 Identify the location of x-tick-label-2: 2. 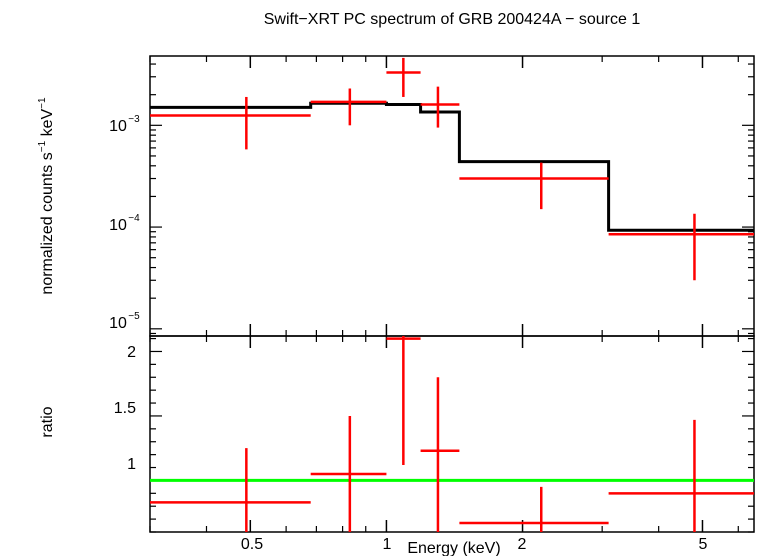
(522, 544).